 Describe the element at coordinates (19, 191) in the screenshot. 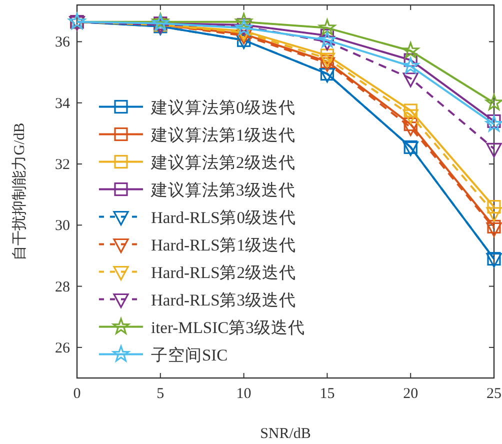

I see `y-axis-title: 自干扰抑制能力G/dB` at that location.